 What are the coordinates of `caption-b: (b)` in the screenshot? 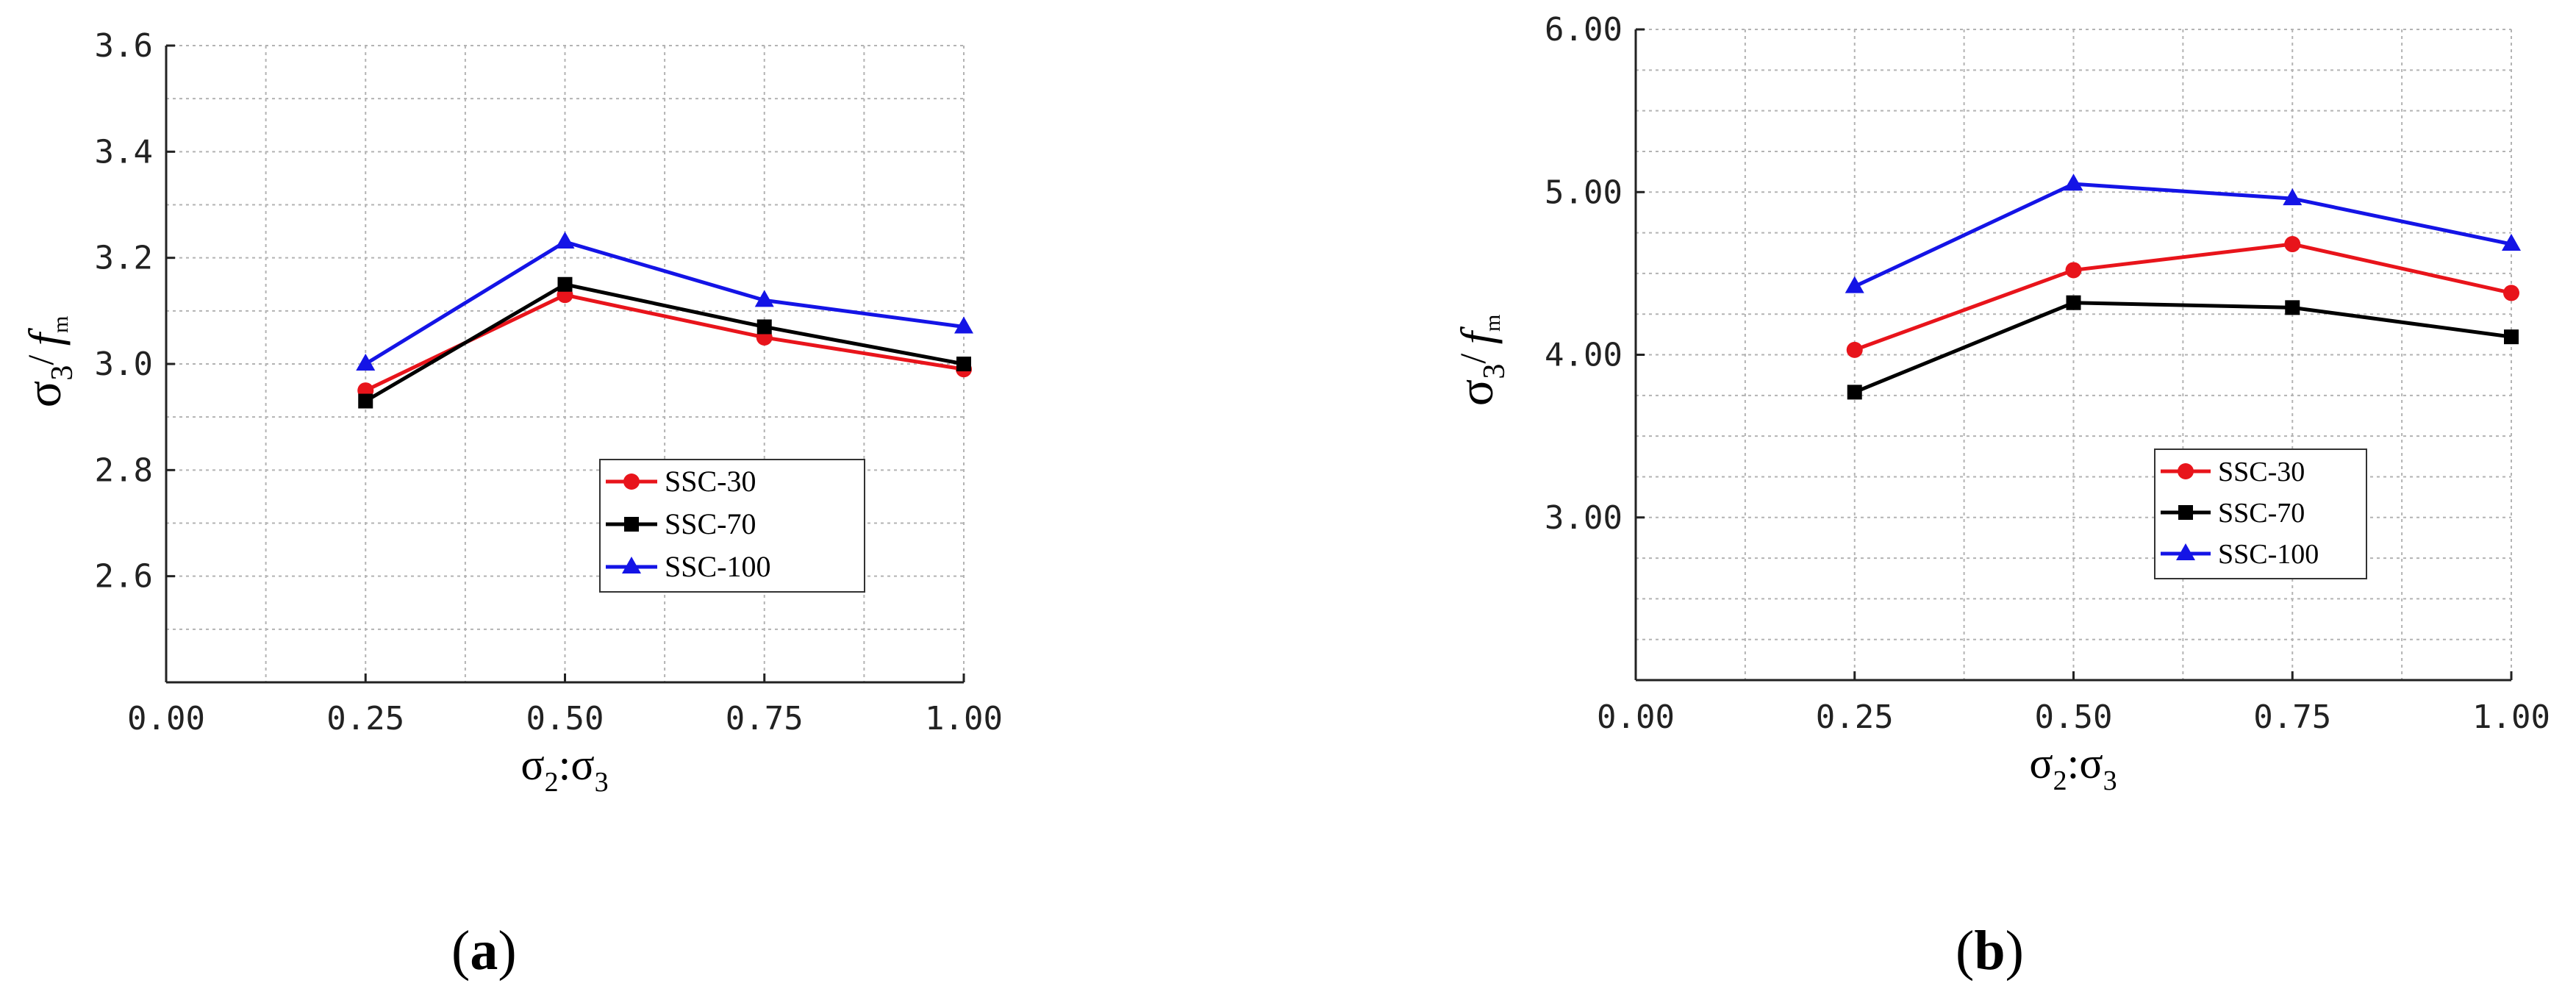 It's located at (1990, 951).